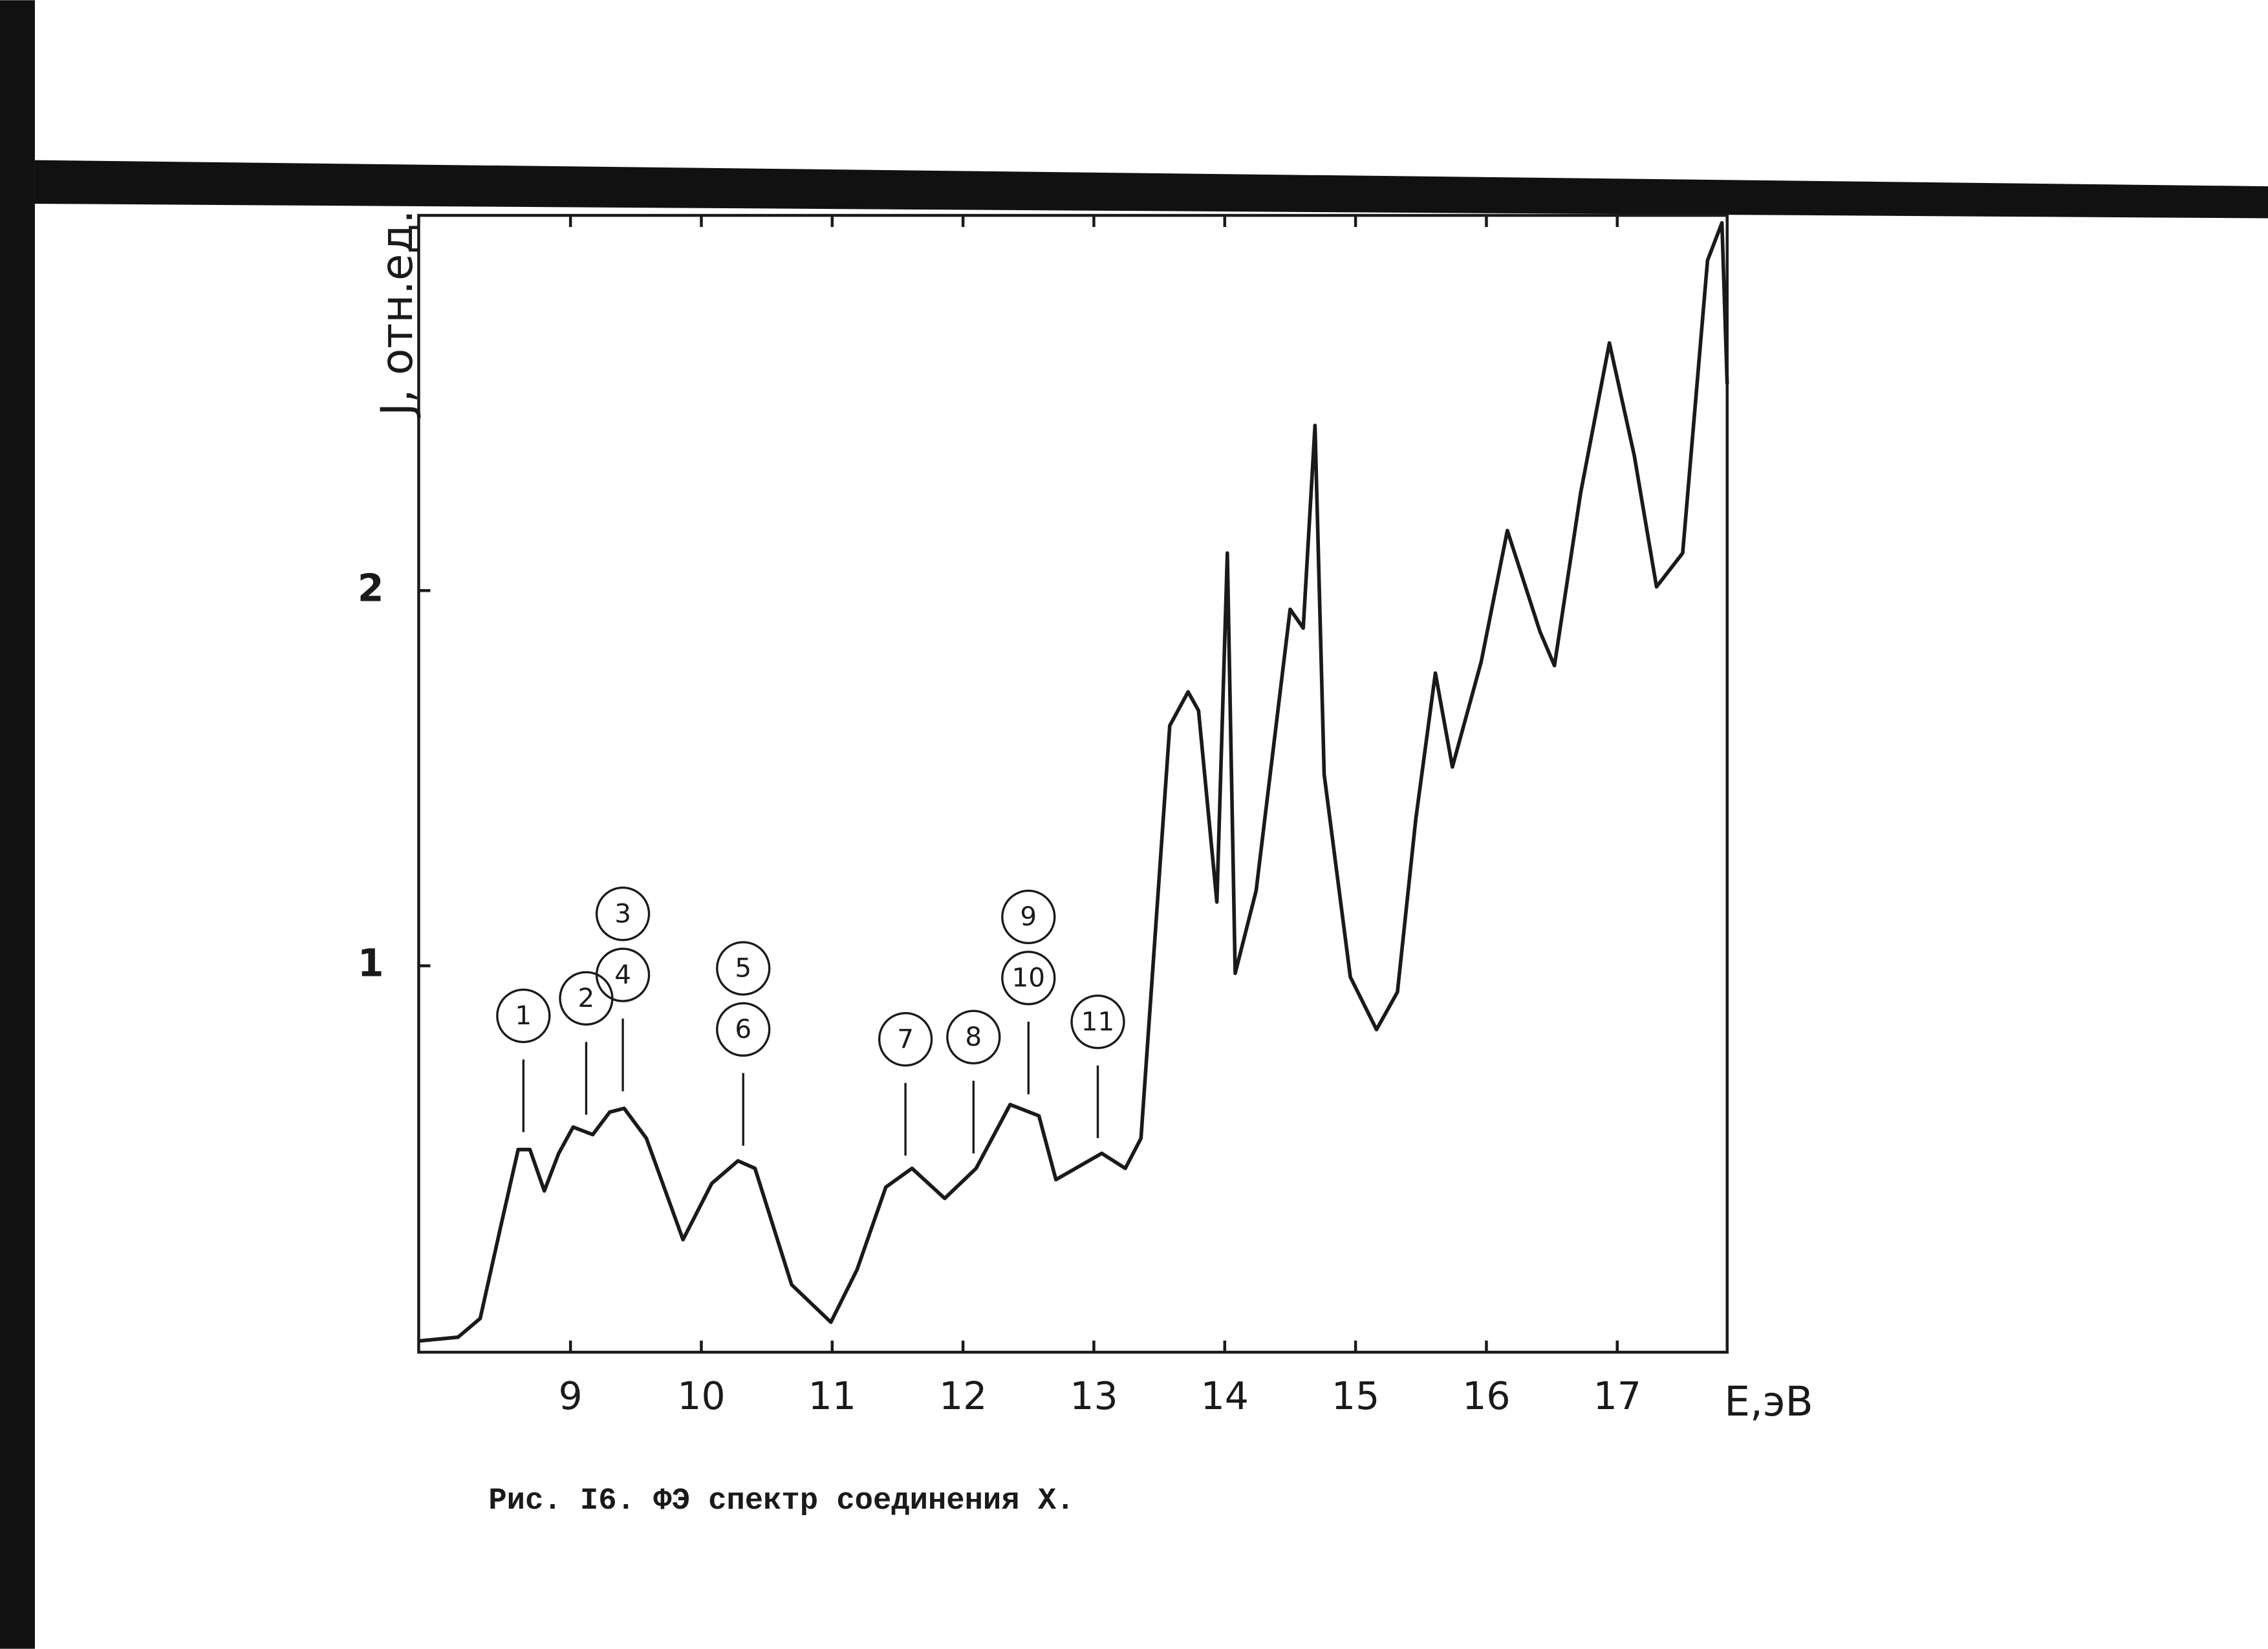  What do you see at coordinates (1355, 1396) in the screenshot?
I see `x-tick-label: 15` at bounding box center [1355, 1396].